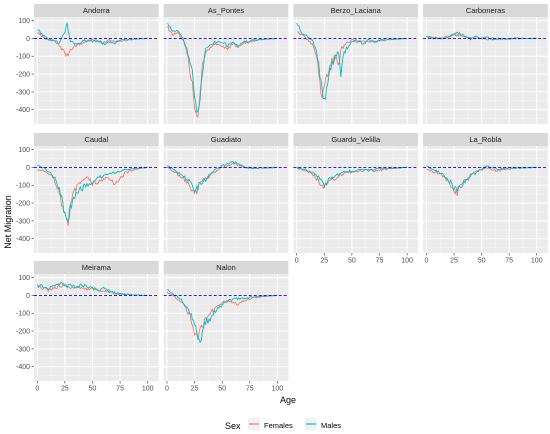 The width and height of the screenshot is (550, 434). I want to click on facet-title-guardo-velilla: Guardo_Velilla, so click(356, 139).